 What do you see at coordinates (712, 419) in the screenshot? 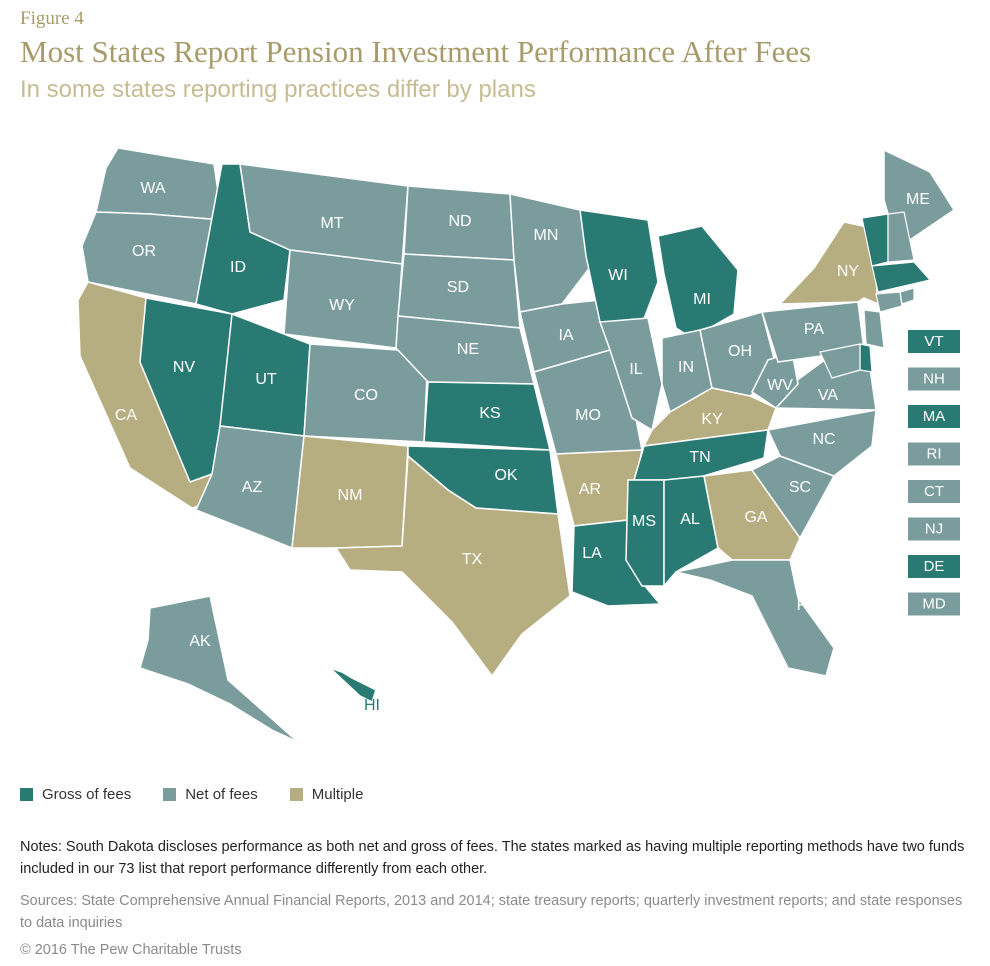
I see `state-label-ky: KY` at bounding box center [712, 419].